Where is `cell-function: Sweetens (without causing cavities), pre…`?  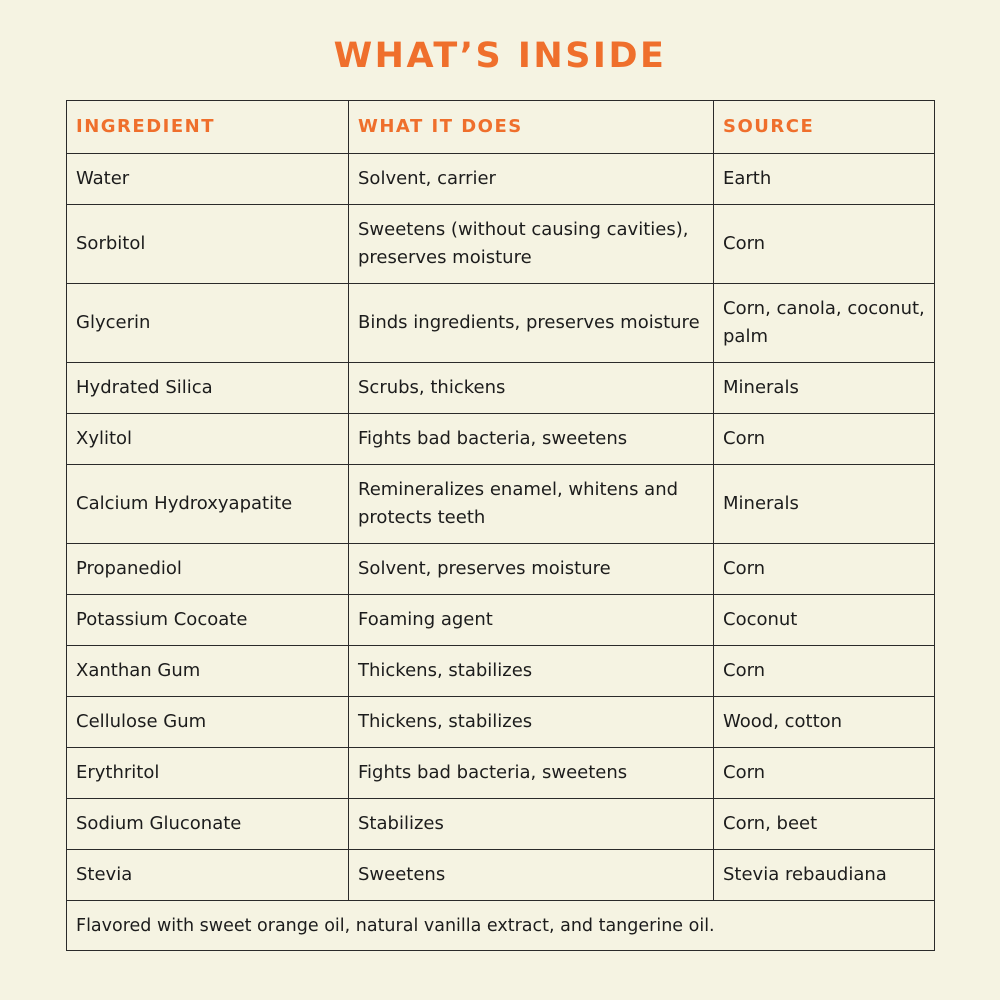
cell-function: Sweetens (without causing cavities), pre… is located at coordinates (531, 244).